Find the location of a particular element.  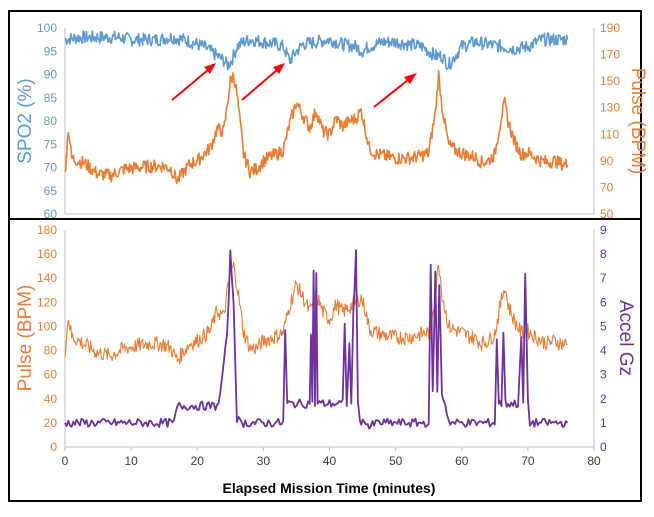

bottom-right-tick-2: 2 is located at coordinates (603, 399).